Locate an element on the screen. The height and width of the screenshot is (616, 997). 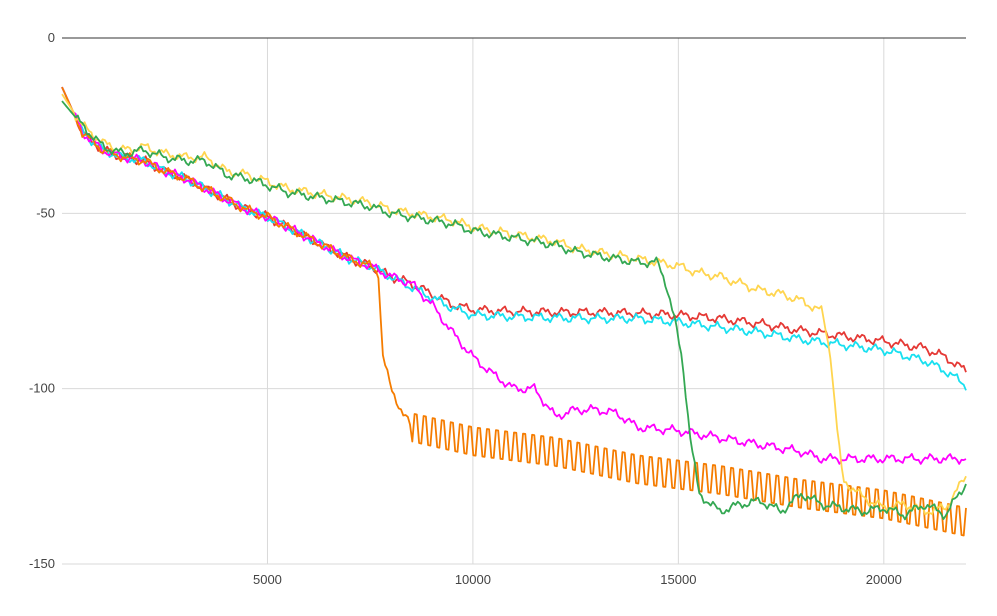
x-tick-label: 5000 is located at coordinates (267, 579).